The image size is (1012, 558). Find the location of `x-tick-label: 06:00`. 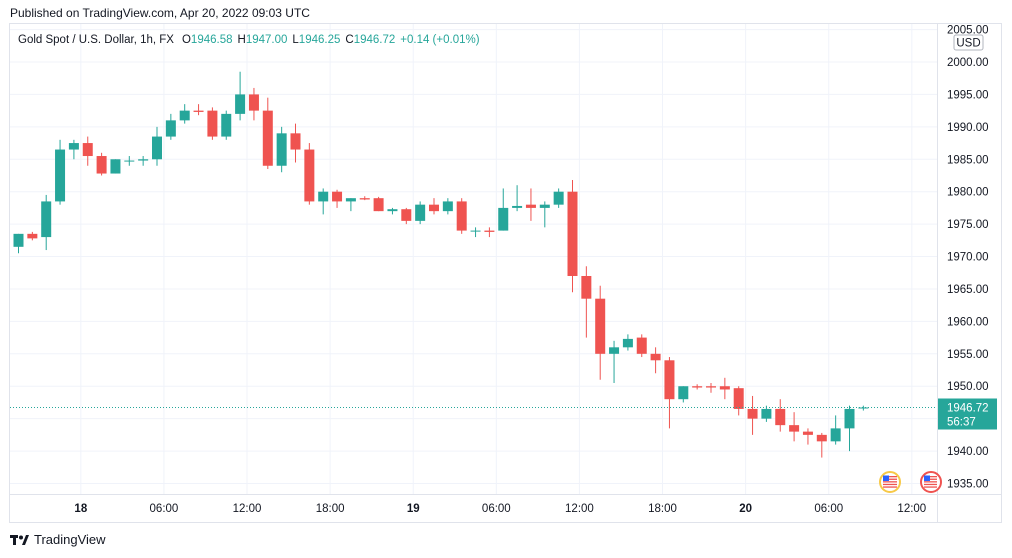

x-tick-label: 06:00 is located at coordinates (496, 509).